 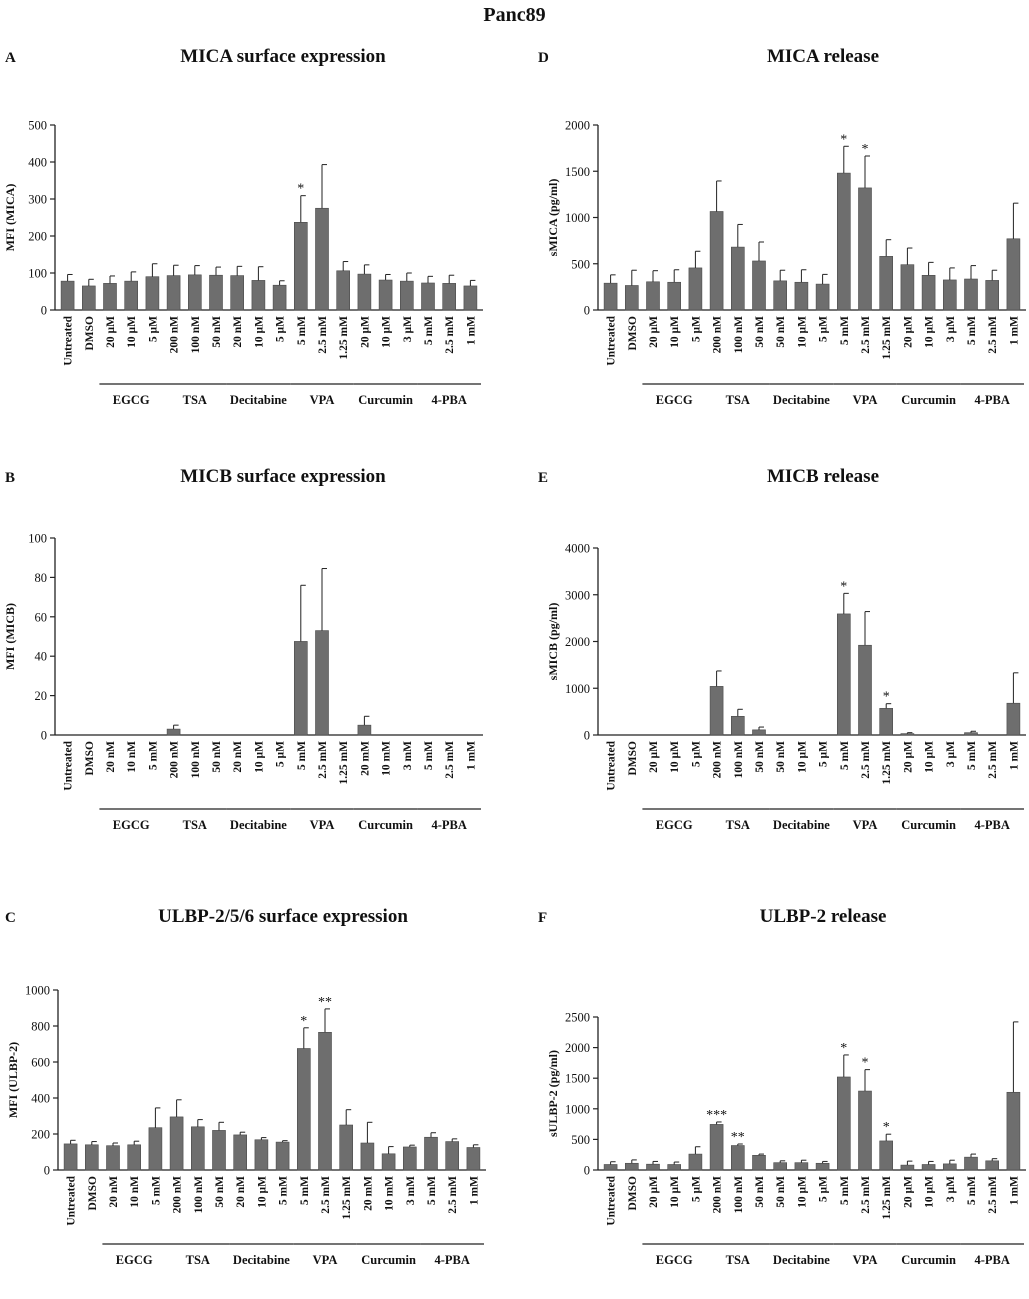 What do you see at coordinates (368, 1193) in the screenshot?
I see `panel-c-category-label: 20 mM` at bounding box center [368, 1193].